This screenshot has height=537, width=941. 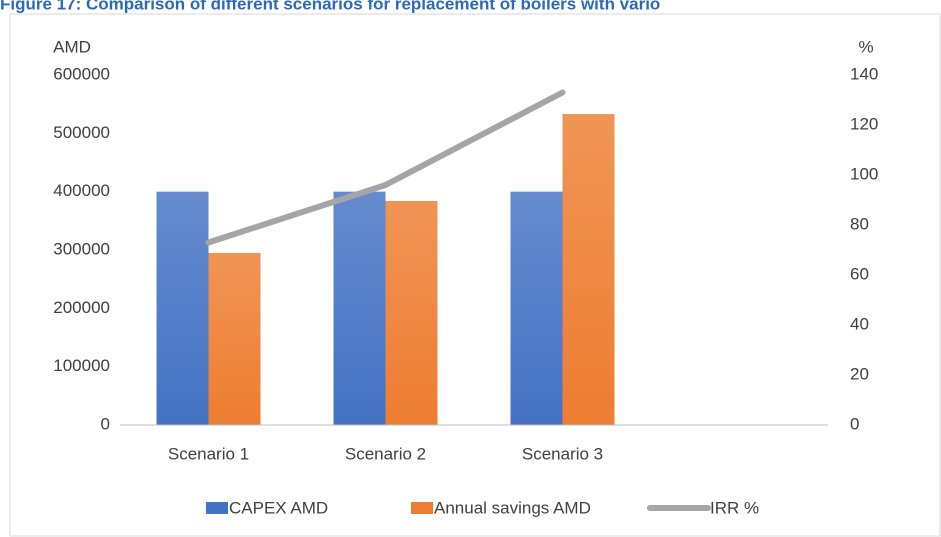 What do you see at coordinates (81, 248) in the screenshot?
I see `y-tick-label: 300000` at bounding box center [81, 248].